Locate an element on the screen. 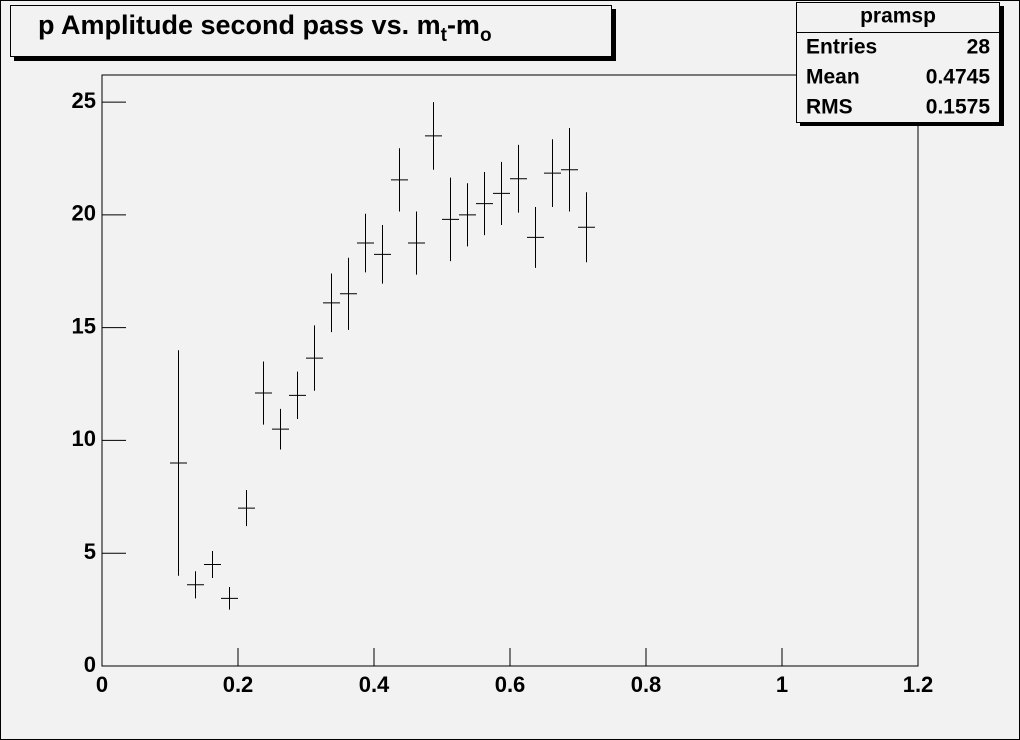 The height and width of the screenshot is (740, 1020). chart-title: p Amplitude second pass vs. mt-mo is located at coordinates (265, 28).